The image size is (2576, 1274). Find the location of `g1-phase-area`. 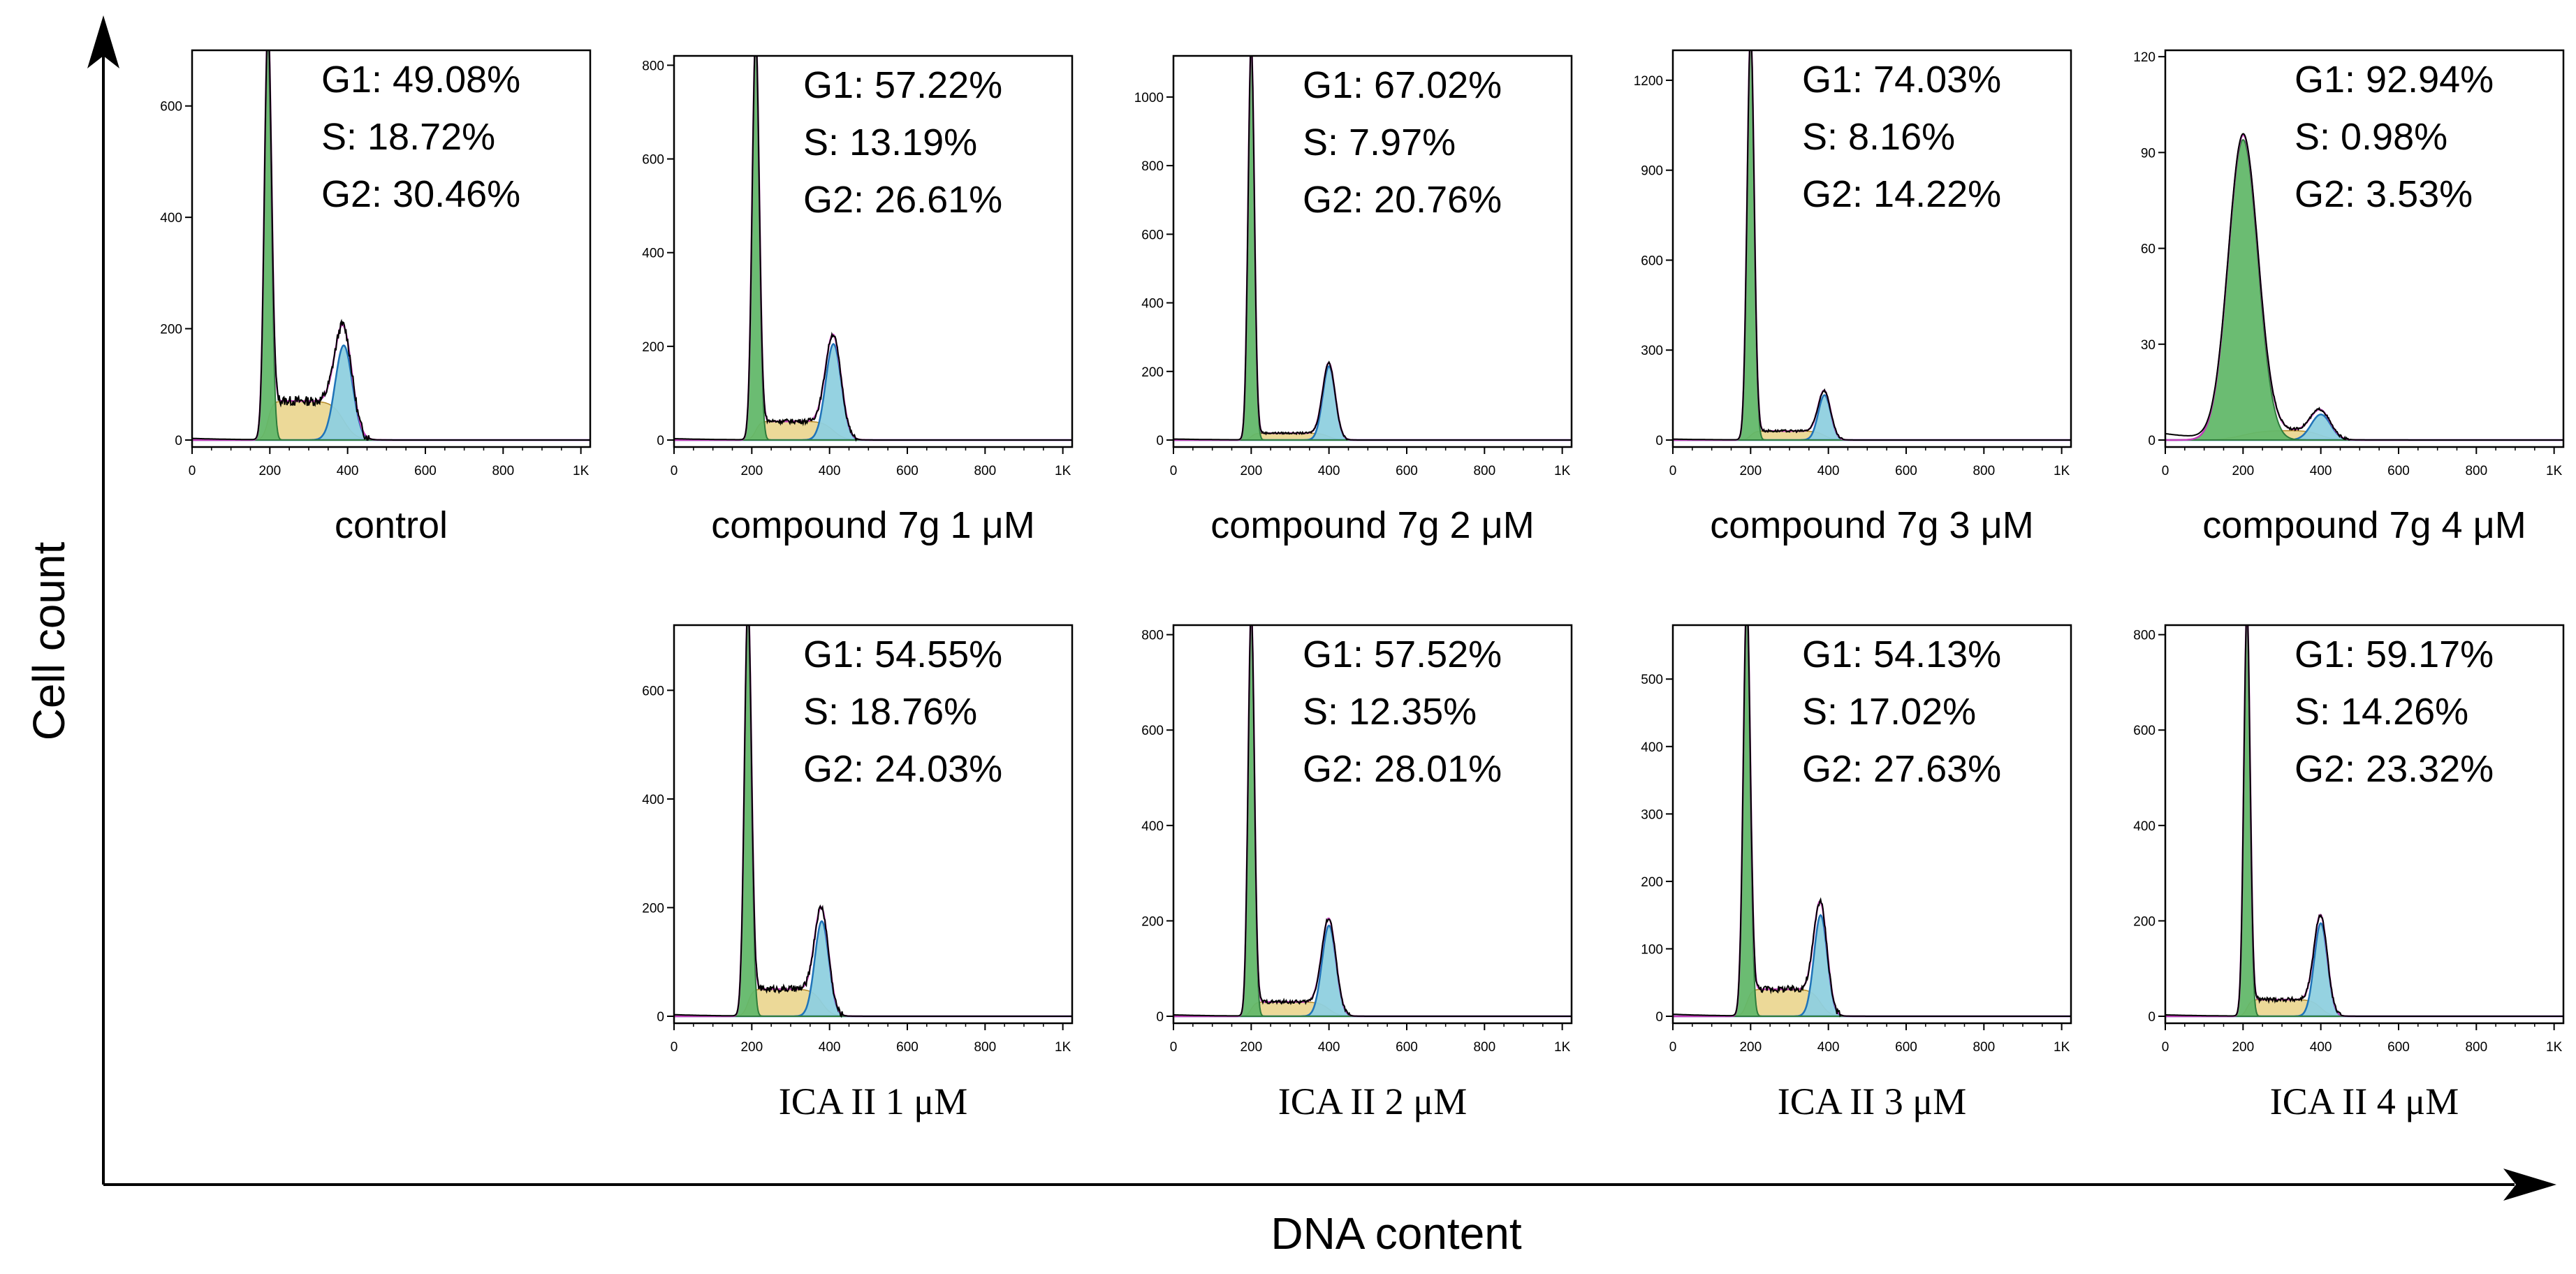

g1-phase-area is located at coordinates (2364, 821).